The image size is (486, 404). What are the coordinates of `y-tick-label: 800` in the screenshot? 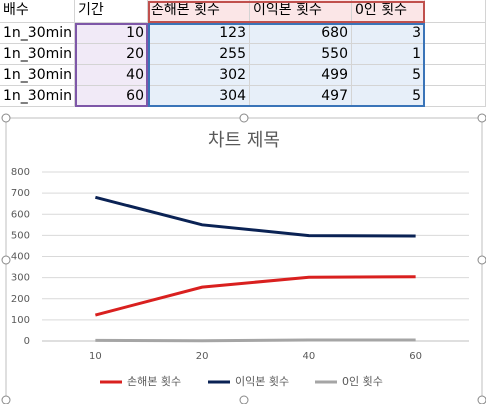 It's located at (20, 172).